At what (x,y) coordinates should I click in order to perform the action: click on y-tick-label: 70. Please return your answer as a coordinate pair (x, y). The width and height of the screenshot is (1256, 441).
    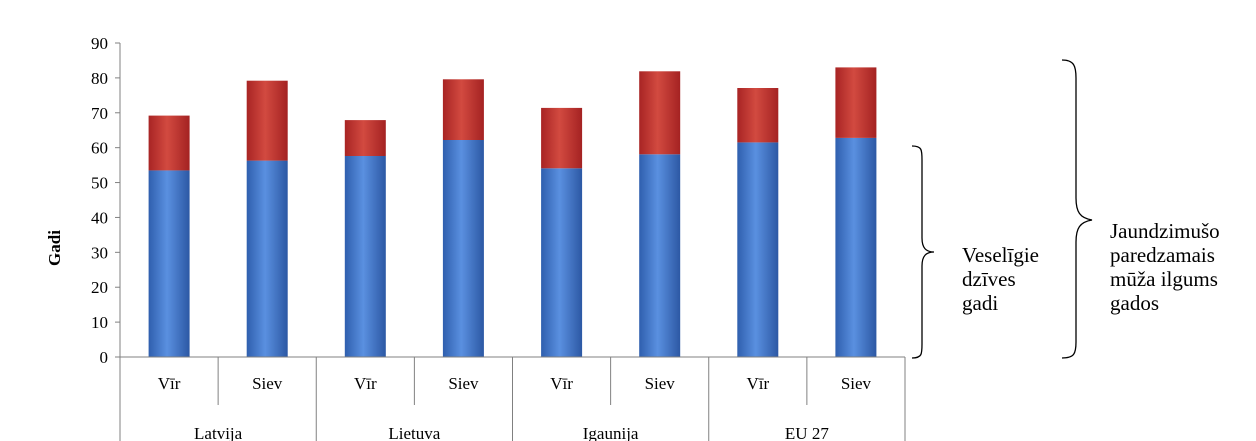
    Looking at the image, I should click on (99, 113).